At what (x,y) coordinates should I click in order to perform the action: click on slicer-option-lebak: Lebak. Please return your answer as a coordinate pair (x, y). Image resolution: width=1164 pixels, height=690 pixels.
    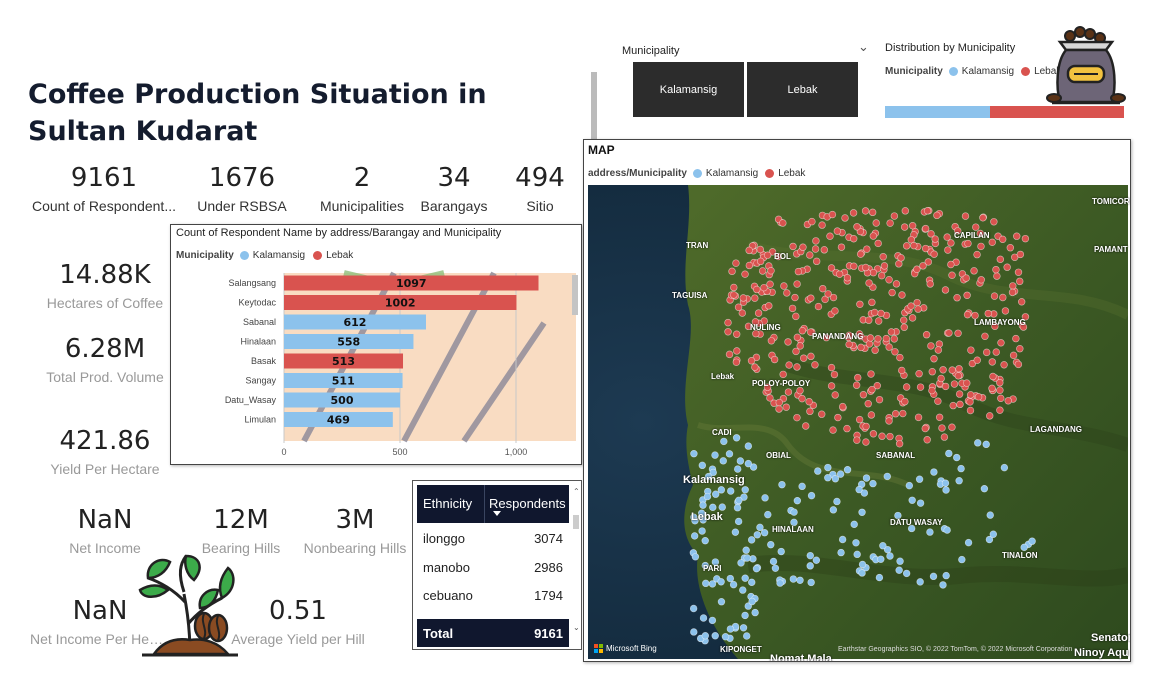
    Looking at the image, I should click on (802, 89).